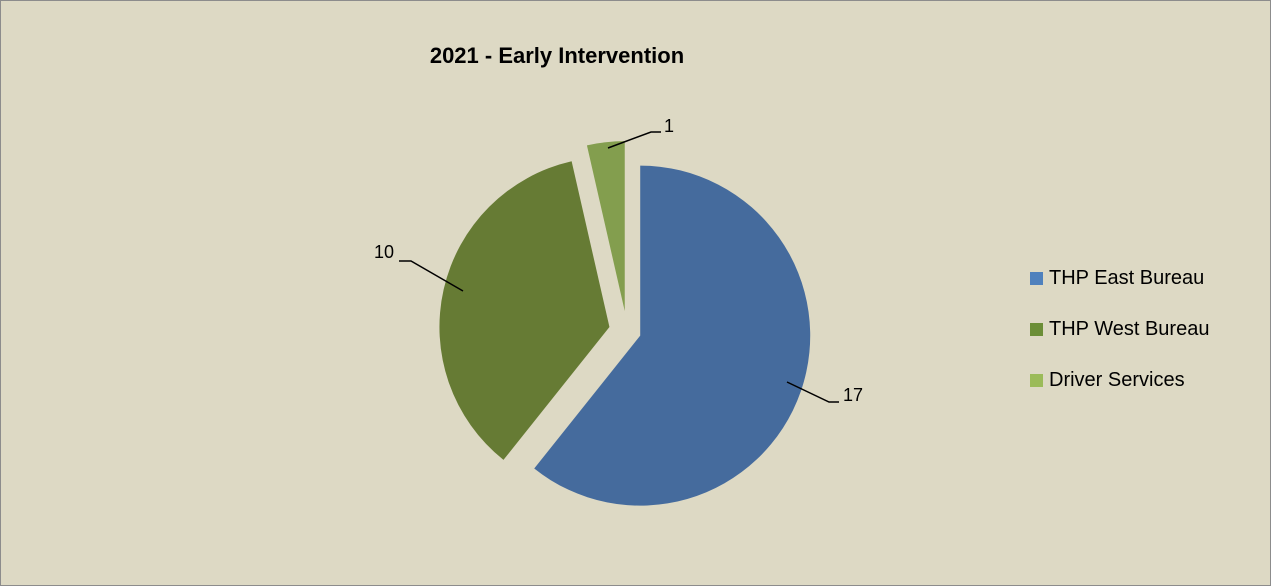 This screenshot has width=1271, height=586. I want to click on pie-slice-east, so click(672, 335).